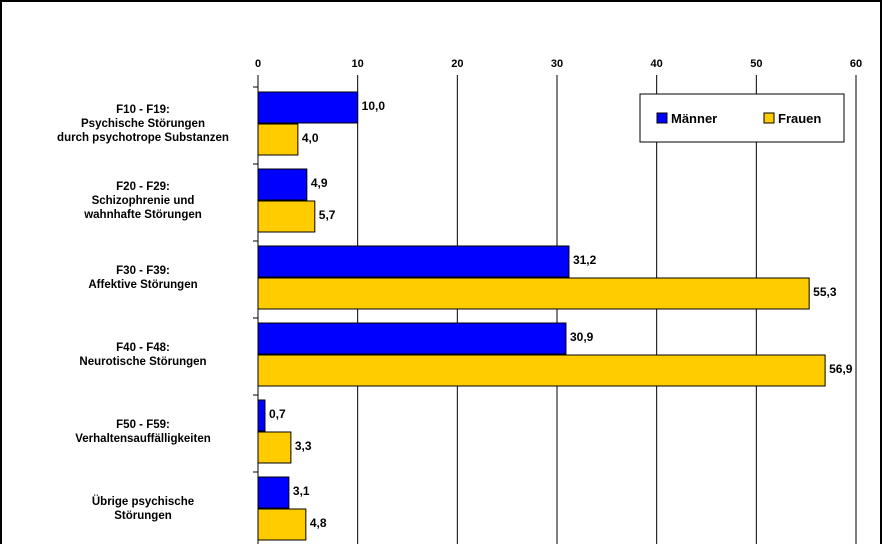 The width and height of the screenshot is (882, 544). I want to click on x-axis-ticks: 0 10 20 30 40 50 60, so click(558, 69).